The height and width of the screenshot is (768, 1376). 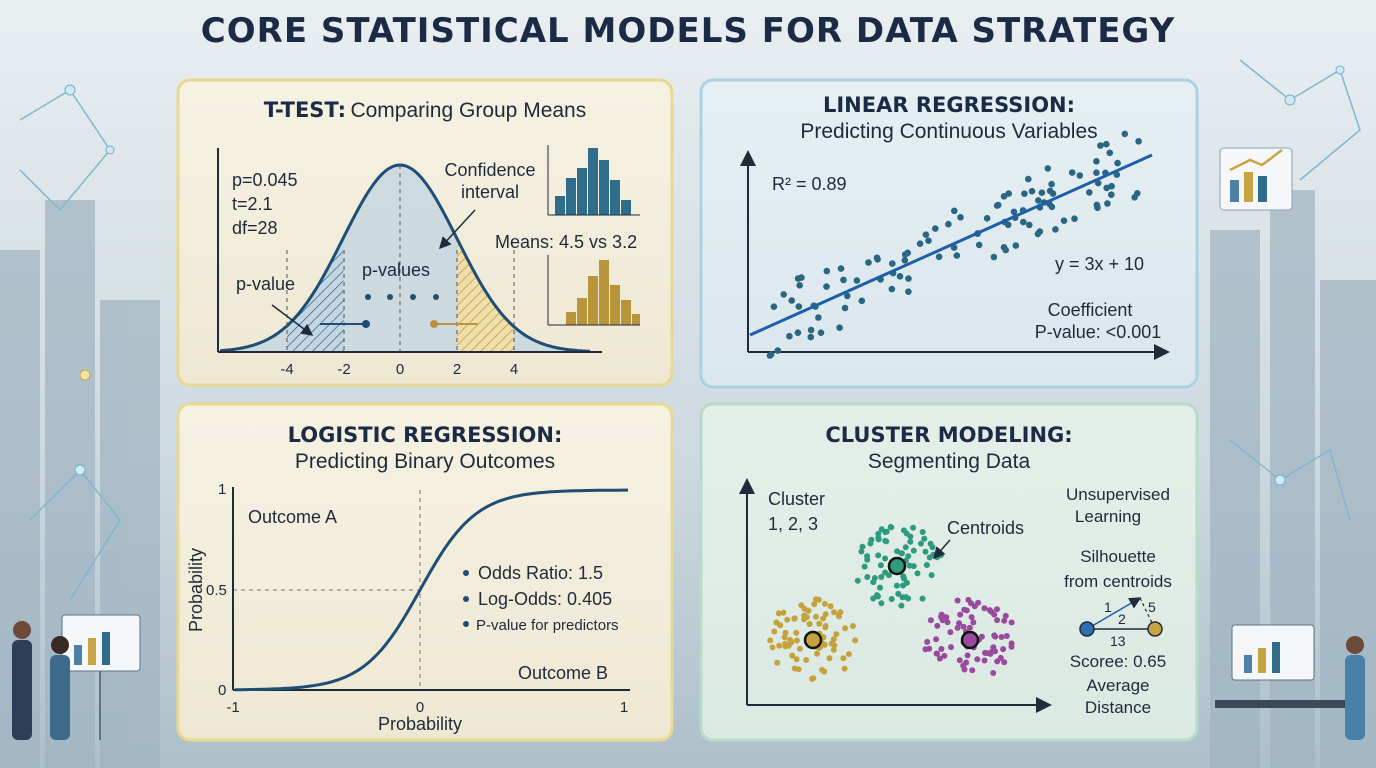 What do you see at coordinates (563, 673) in the screenshot?
I see `outcome-b: Outcome B` at bounding box center [563, 673].